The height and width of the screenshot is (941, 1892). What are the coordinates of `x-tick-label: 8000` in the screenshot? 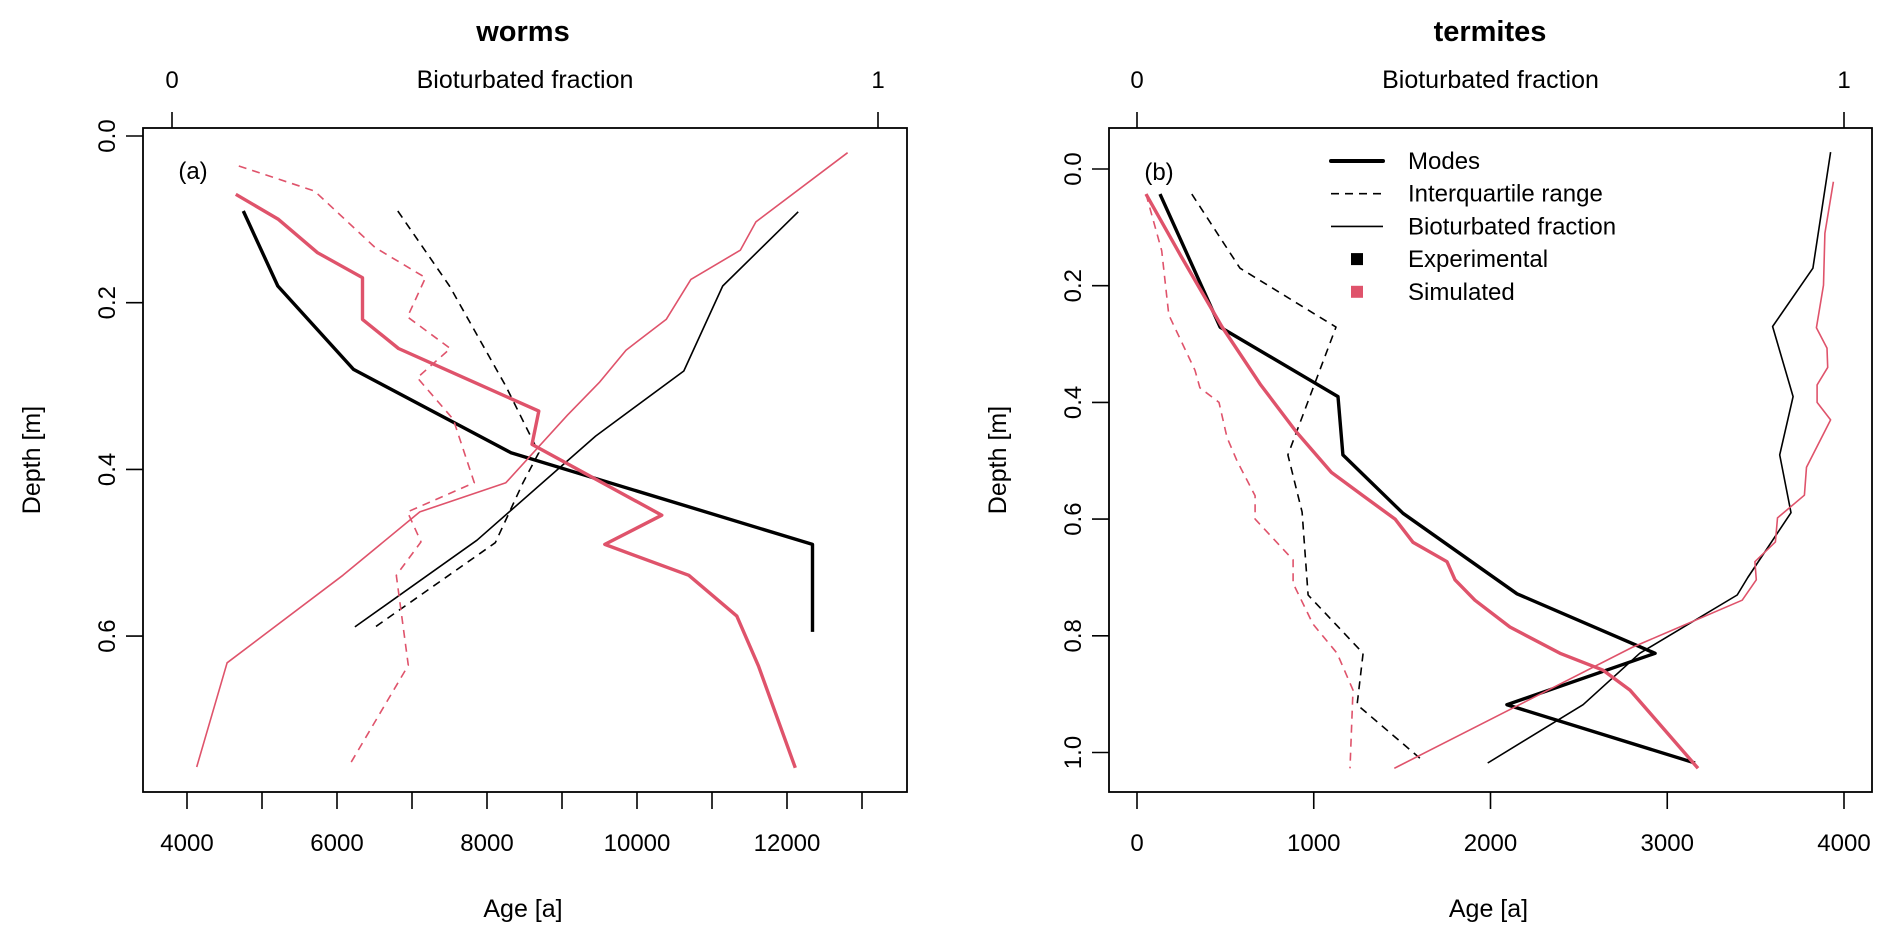 It's located at (486, 843).